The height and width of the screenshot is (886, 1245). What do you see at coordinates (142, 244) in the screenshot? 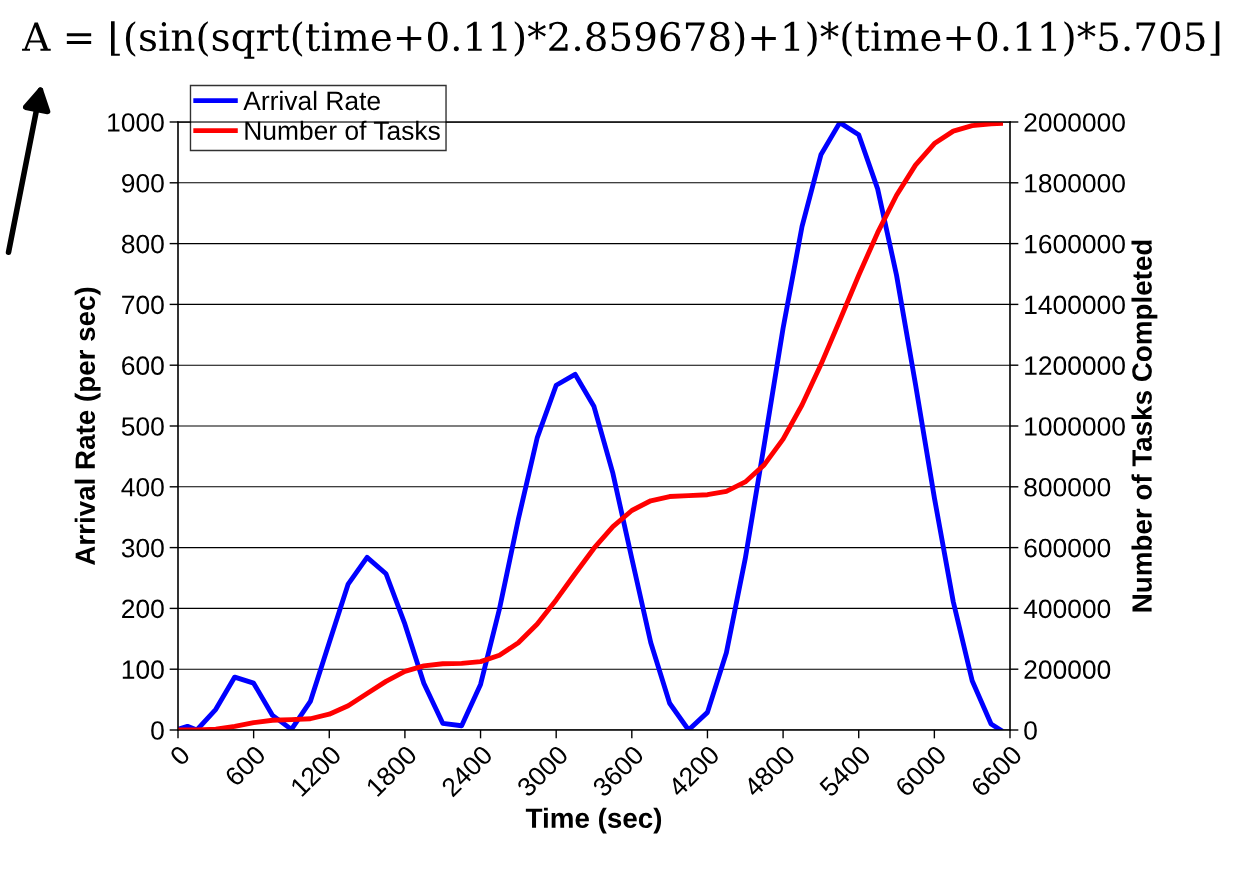
I see `y-tick-label: 800` at bounding box center [142, 244].